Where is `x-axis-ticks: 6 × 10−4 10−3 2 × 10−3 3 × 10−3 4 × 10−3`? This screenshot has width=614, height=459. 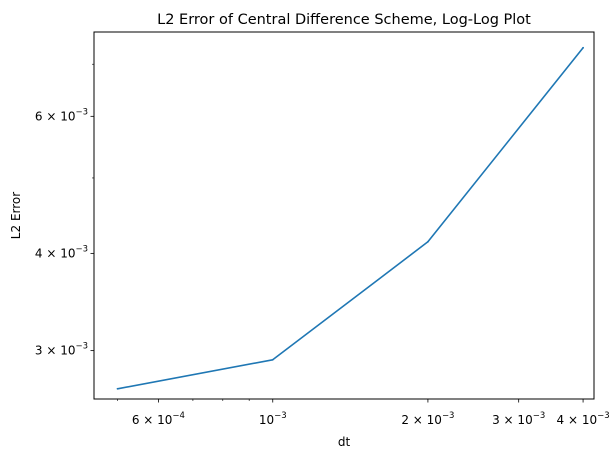 x-axis-ticks: 6 × 10−4 10−3 2 × 10−3 3 × 10−3 4 × 10−3 is located at coordinates (363, 413).